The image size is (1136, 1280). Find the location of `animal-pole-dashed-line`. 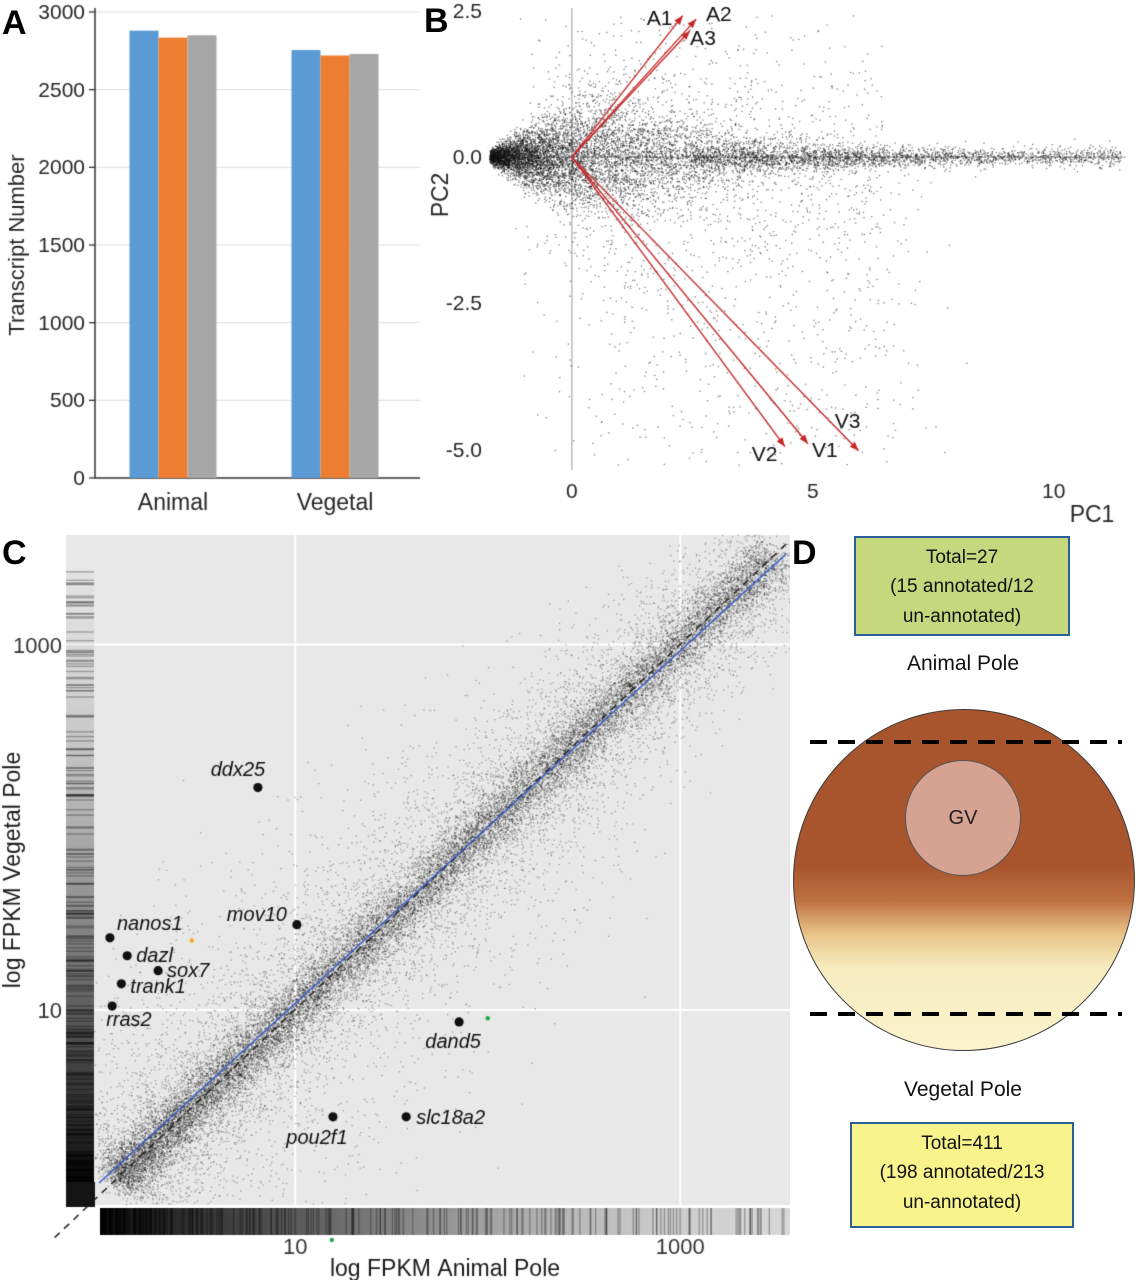

animal-pole-dashed-line is located at coordinates (966, 742).